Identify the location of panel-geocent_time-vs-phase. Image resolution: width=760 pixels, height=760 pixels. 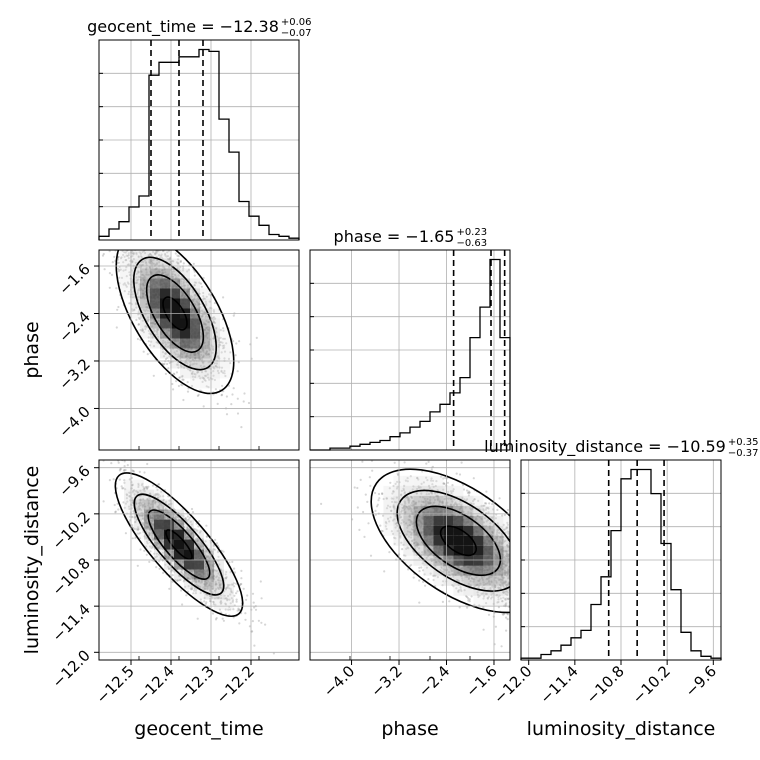
(199, 350).